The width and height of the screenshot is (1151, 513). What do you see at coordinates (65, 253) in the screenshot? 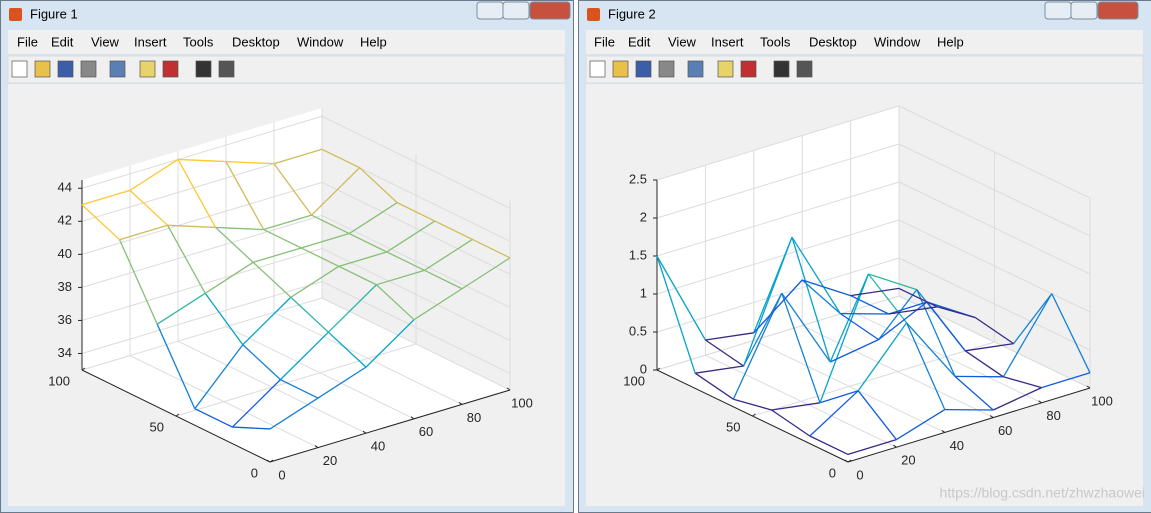
I see `z-tick-label: 40` at bounding box center [65, 253].